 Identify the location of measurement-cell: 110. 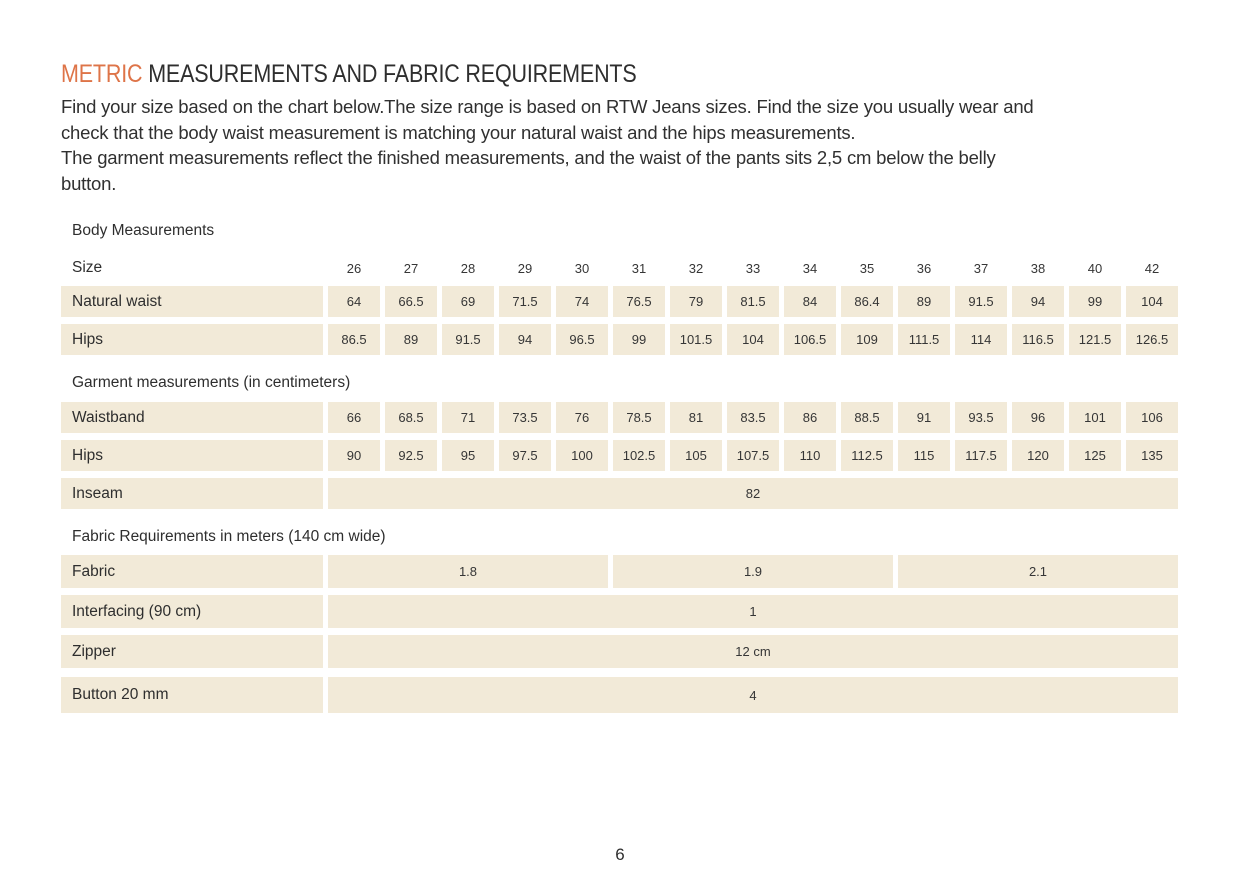
(810, 455).